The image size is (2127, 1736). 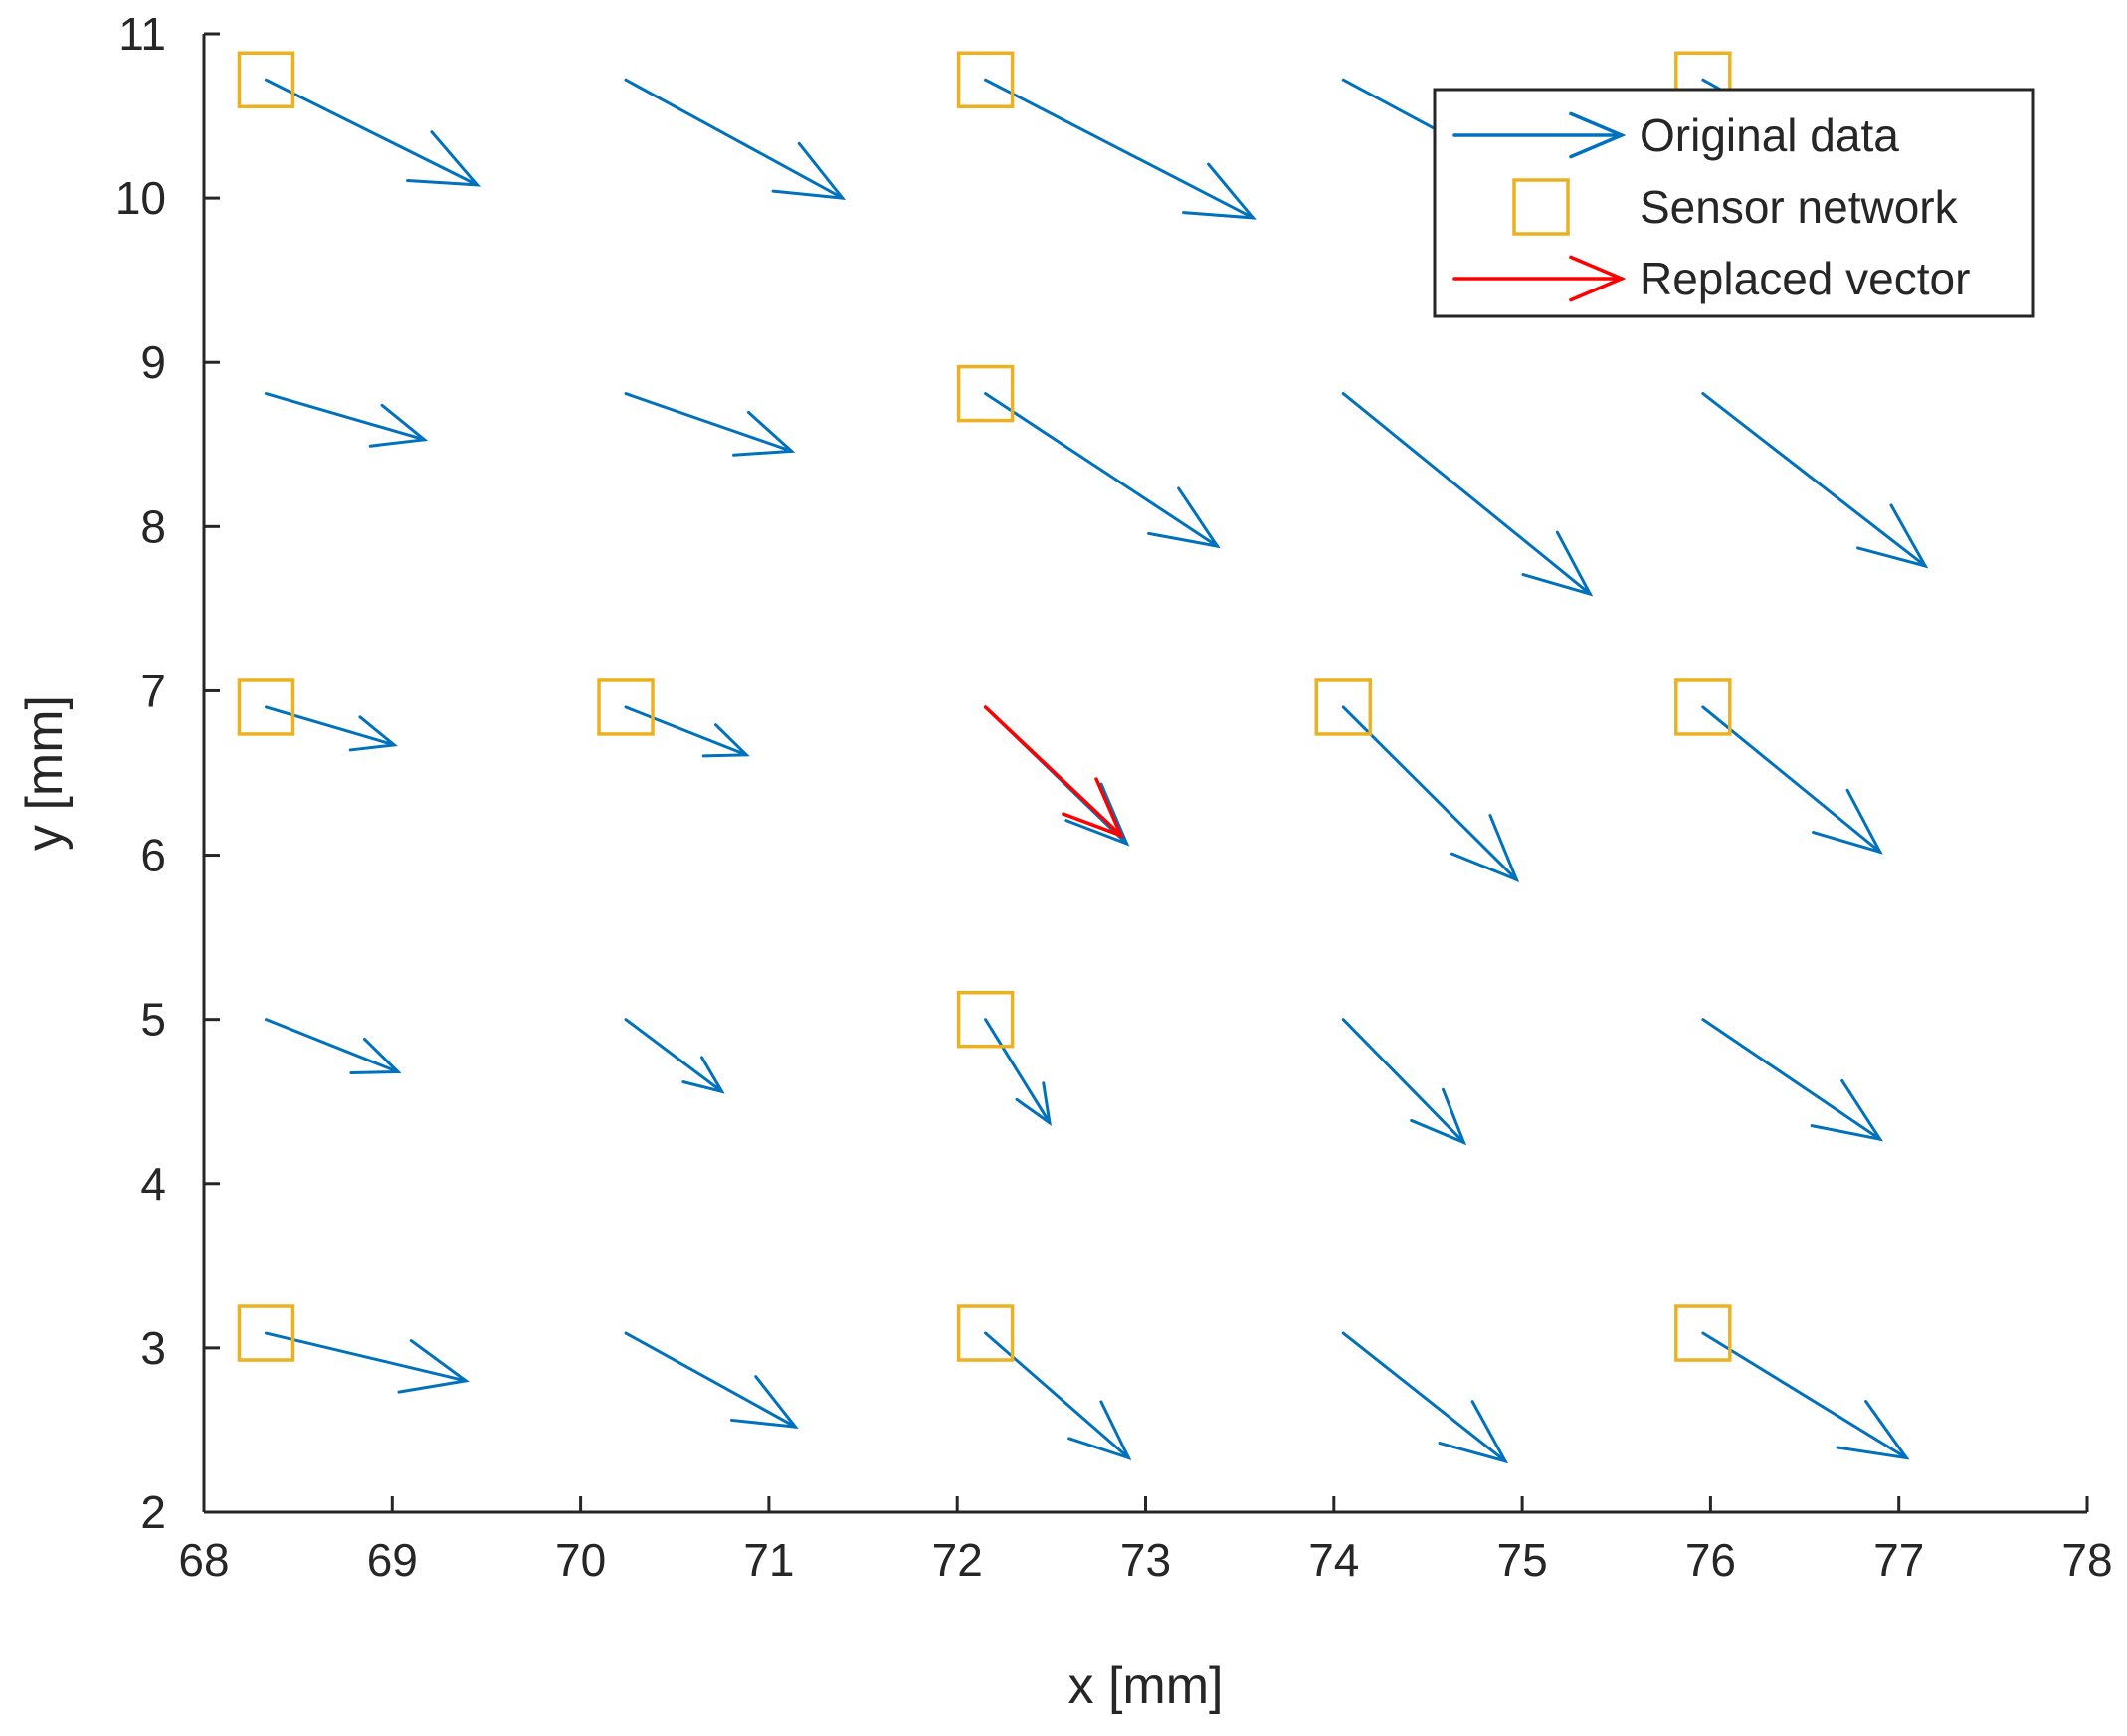 What do you see at coordinates (1710, 1560) in the screenshot?
I see `x-tick-label-76: 76` at bounding box center [1710, 1560].